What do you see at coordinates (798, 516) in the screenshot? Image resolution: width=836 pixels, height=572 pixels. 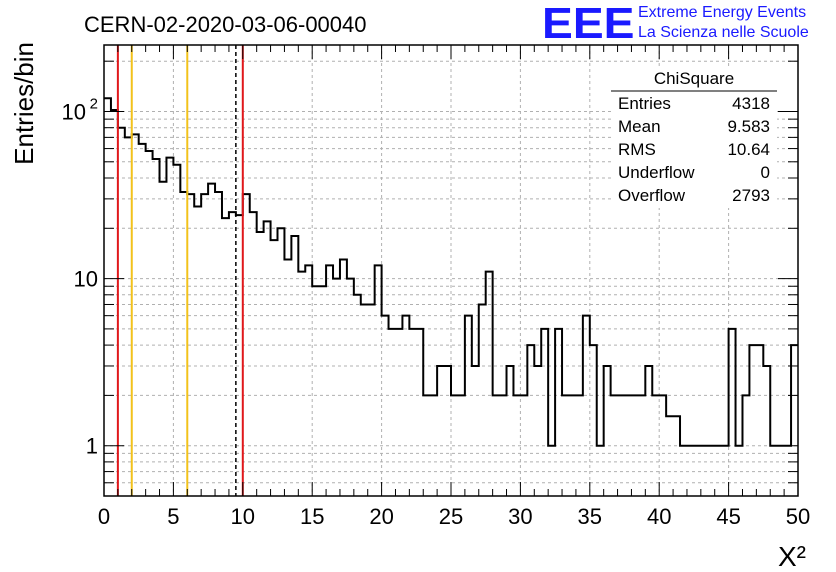 I see `x-tick-label: 50` at bounding box center [798, 516].